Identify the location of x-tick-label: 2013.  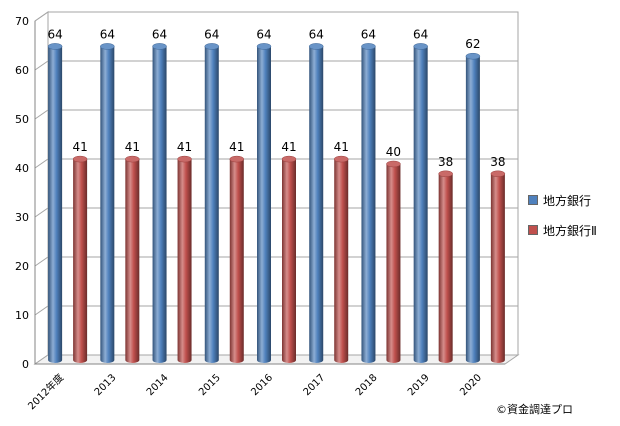
(106, 385).